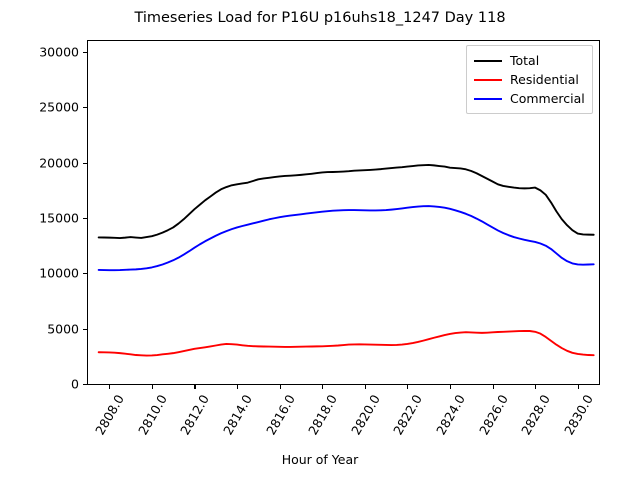 The height and width of the screenshot is (480, 640). I want to click on legend-label: Residential, so click(544, 79).